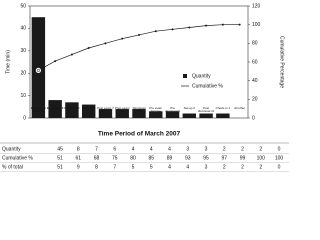 The height and width of the screenshot is (240, 320). I want to click on y-tick-label: 30, so click(23, 51).